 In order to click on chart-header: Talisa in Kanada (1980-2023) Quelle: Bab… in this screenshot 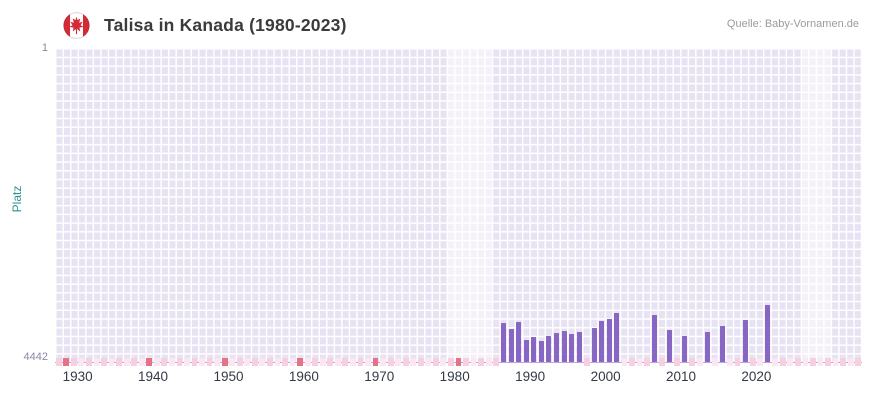, I will do `click(461, 25)`.